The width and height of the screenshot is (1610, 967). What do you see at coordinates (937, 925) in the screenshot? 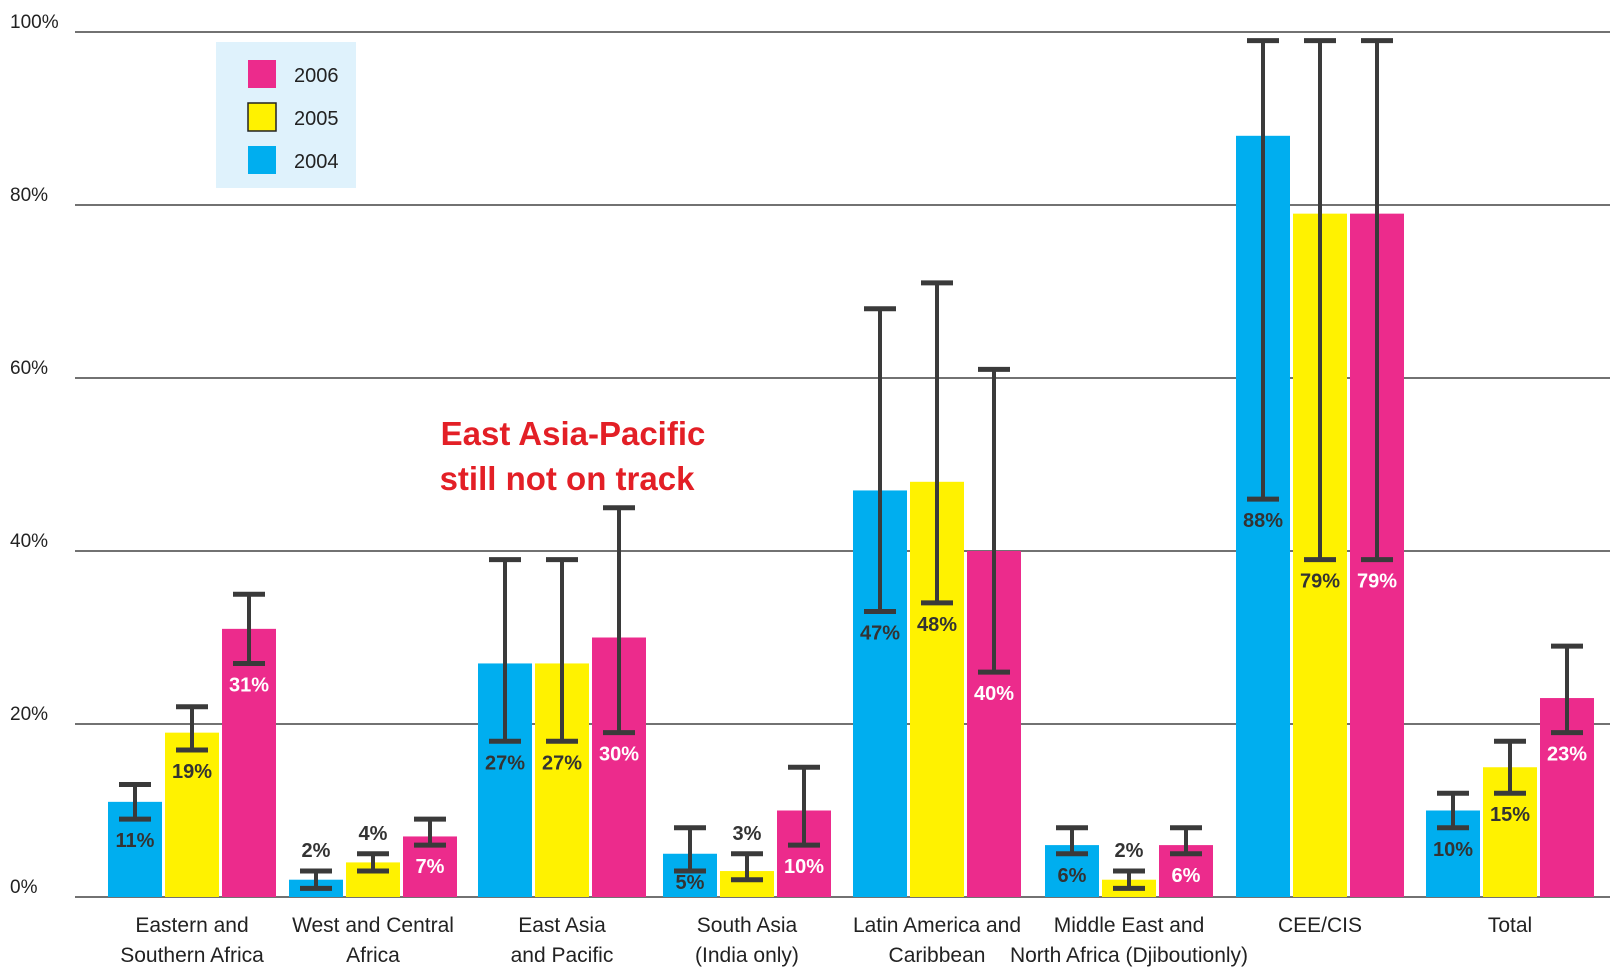
I see `x-category-label: Latin America and` at bounding box center [937, 925].